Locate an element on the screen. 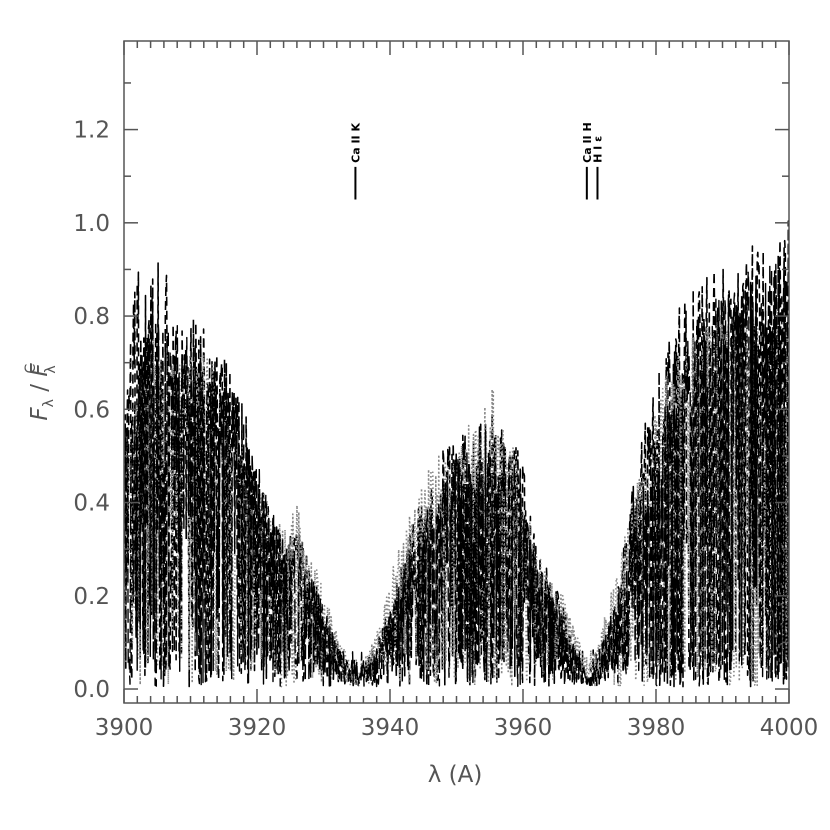 Image resolution: width=830 pixels, height=830 pixels. y-tick-label: 0.0 is located at coordinates (91, 690).